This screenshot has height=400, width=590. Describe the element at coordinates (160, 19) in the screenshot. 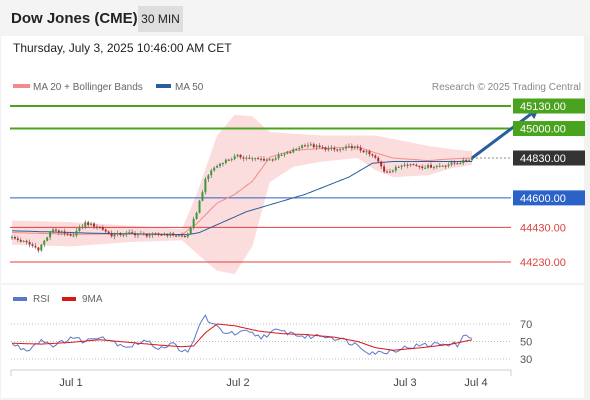

I see `timeframe-badge: 30 MIN` at that location.